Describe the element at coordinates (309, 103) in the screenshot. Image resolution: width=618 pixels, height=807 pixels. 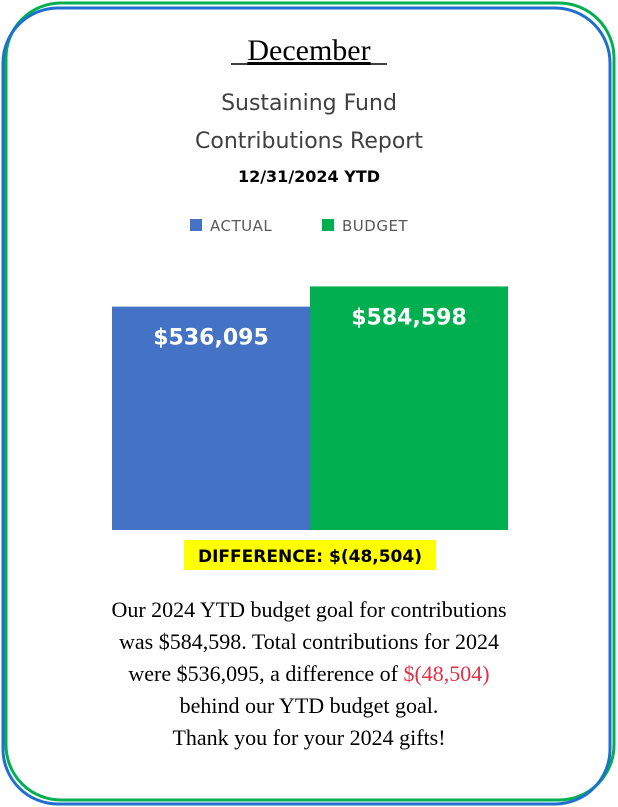
I see `chart-title: Sustaining Fund` at that location.